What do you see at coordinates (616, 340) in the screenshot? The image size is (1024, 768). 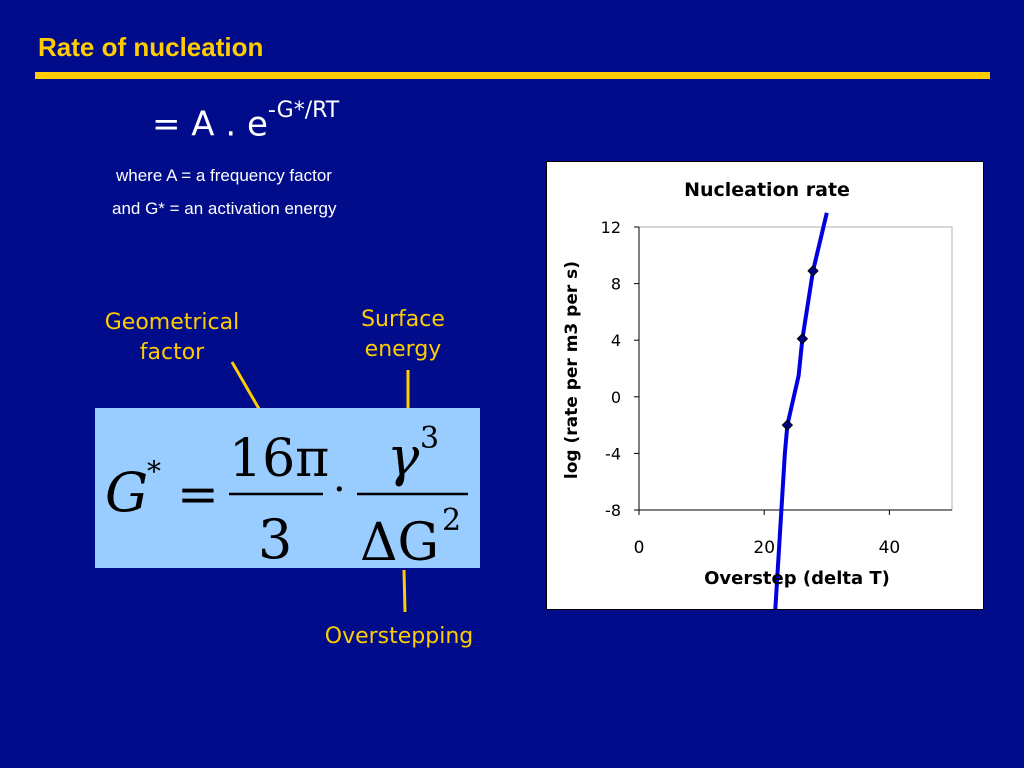 I see `y-tick-label: 4` at bounding box center [616, 340].